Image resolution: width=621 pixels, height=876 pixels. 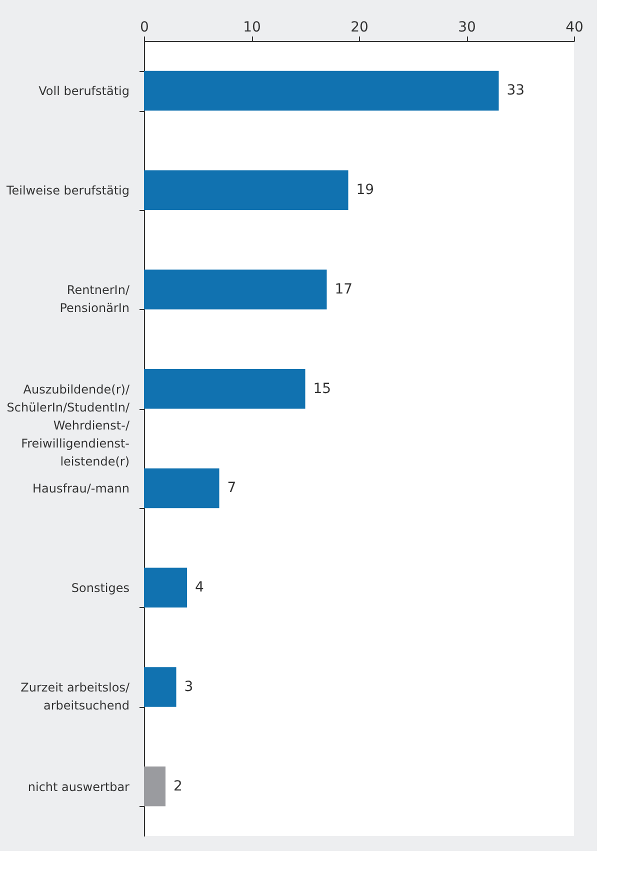 What do you see at coordinates (199, 588) in the screenshot?
I see `data-label: 4` at bounding box center [199, 588].